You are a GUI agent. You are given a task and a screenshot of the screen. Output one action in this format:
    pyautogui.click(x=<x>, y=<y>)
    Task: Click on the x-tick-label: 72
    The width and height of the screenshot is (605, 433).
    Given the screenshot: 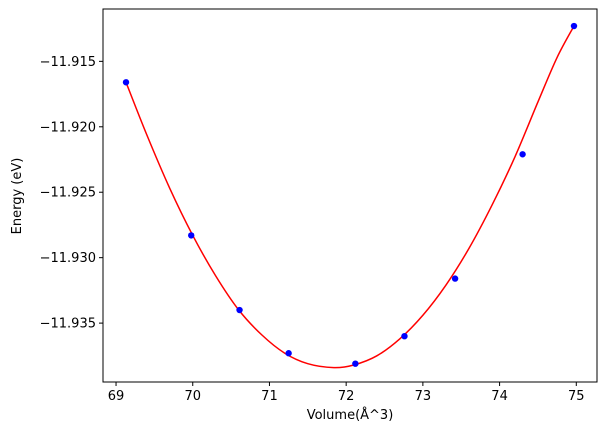 What is the action you would take?
    pyautogui.click(x=346, y=396)
    